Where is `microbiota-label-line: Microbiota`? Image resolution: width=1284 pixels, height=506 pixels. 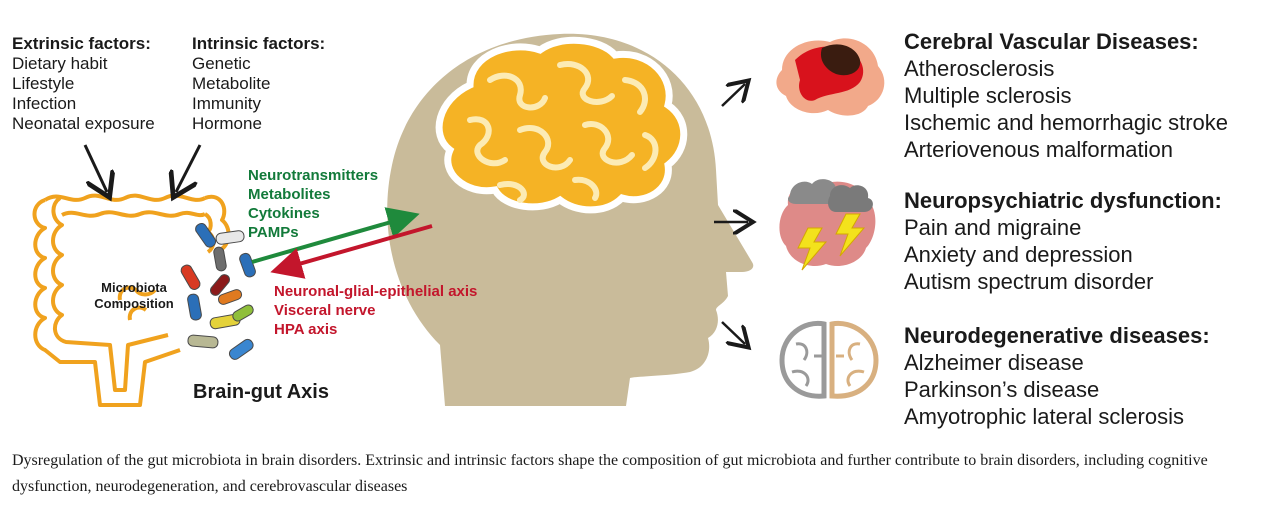
microbiota-label-line: Microbiota is located at coordinates (134, 287).